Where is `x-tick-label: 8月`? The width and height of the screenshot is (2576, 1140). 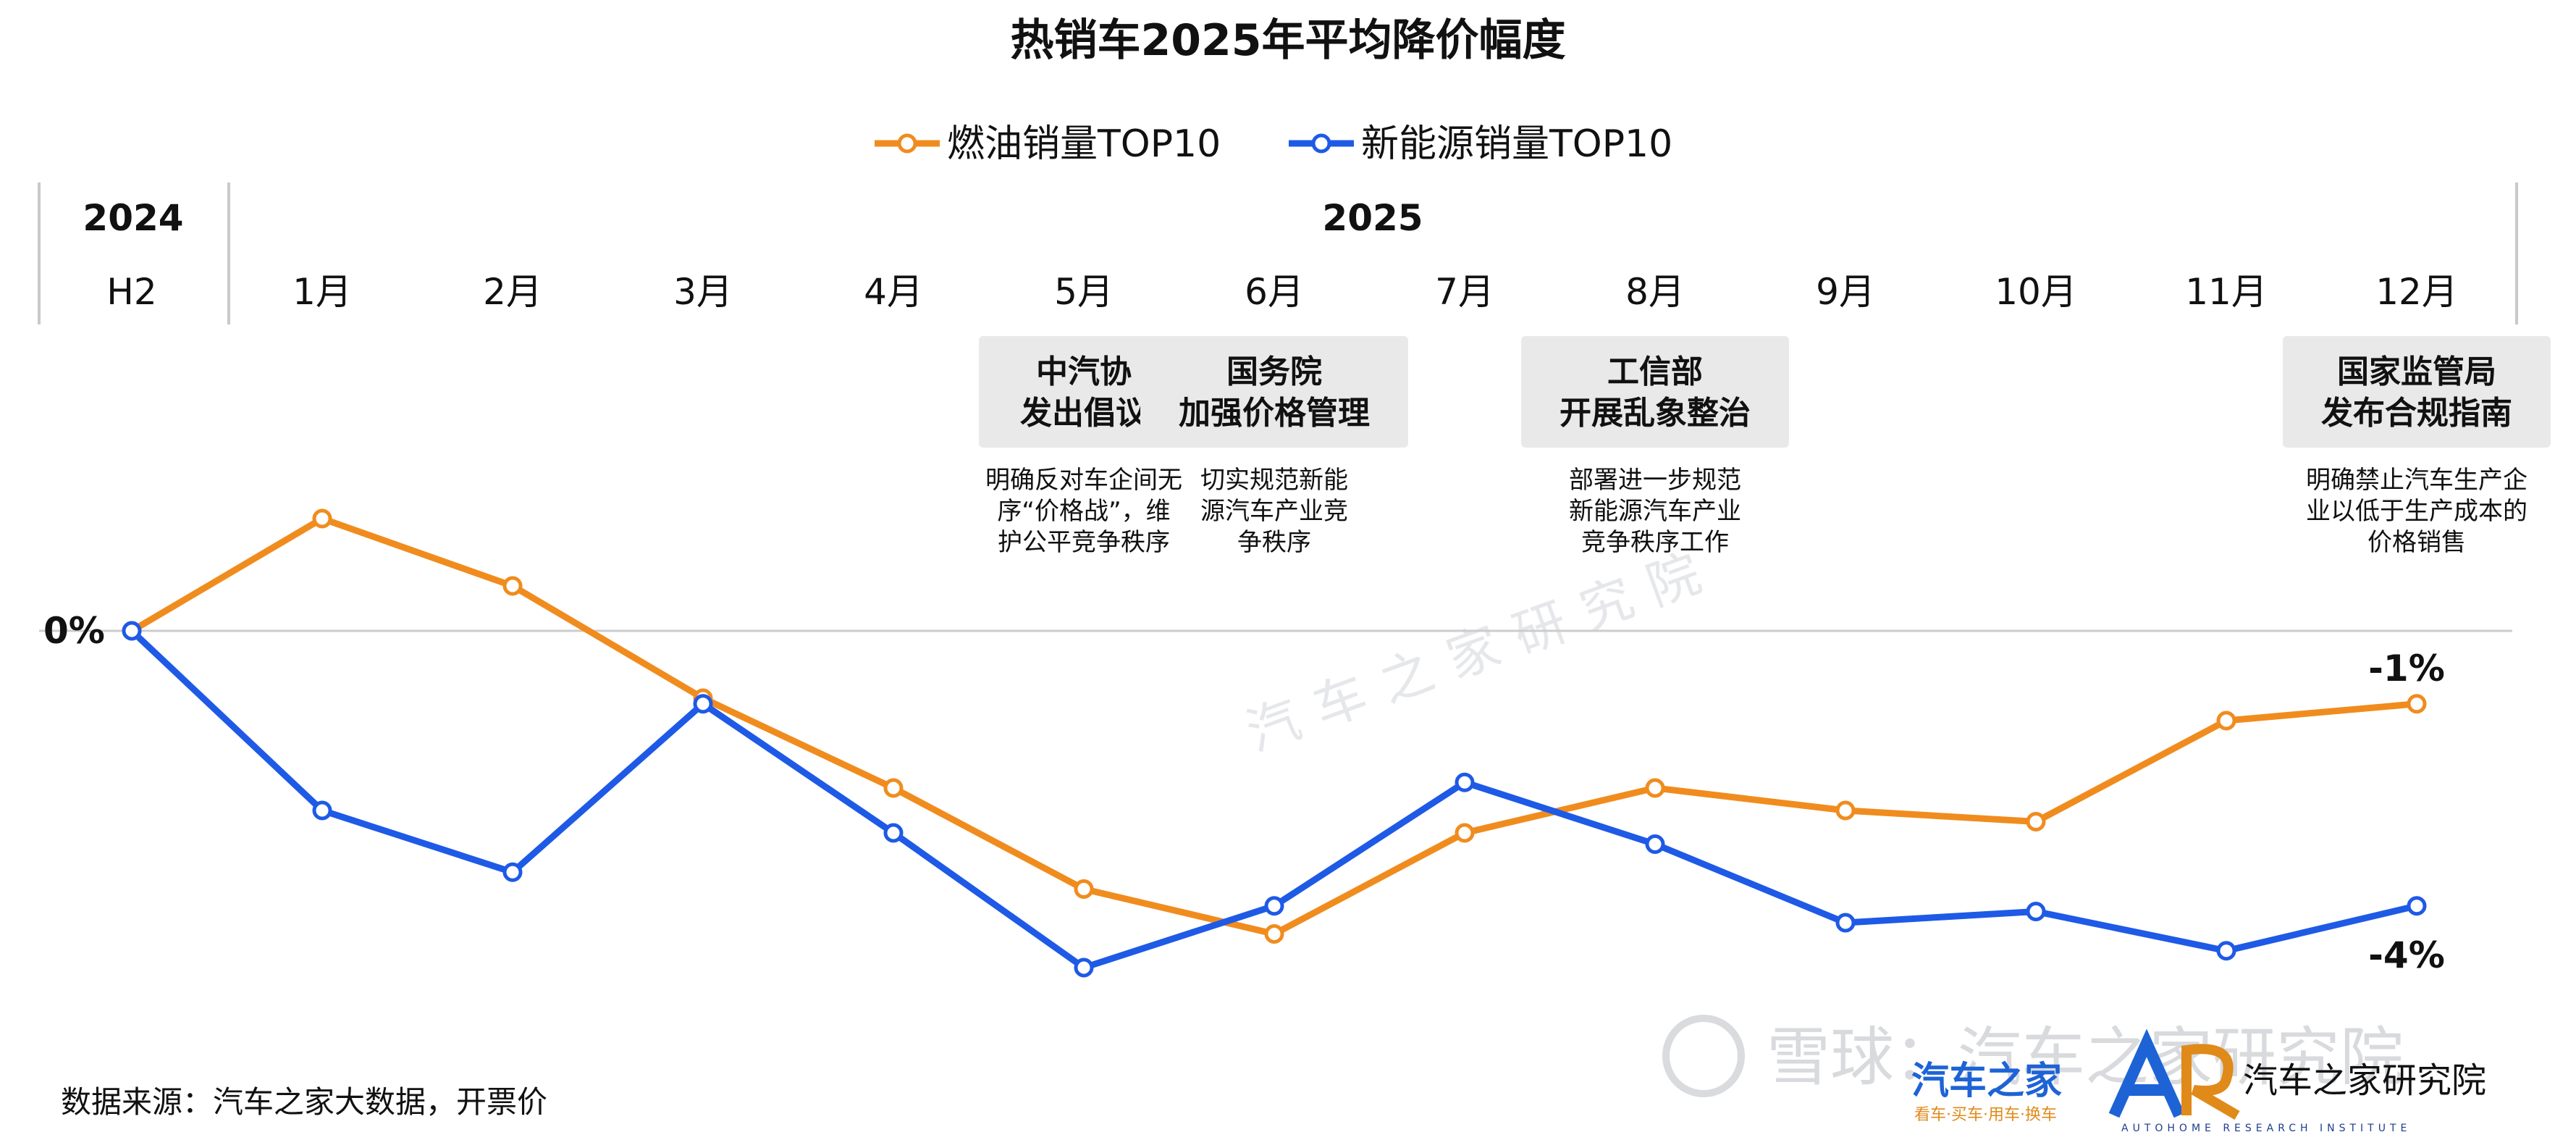
x-tick-label: 8月 is located at coordinates (1655, 292).